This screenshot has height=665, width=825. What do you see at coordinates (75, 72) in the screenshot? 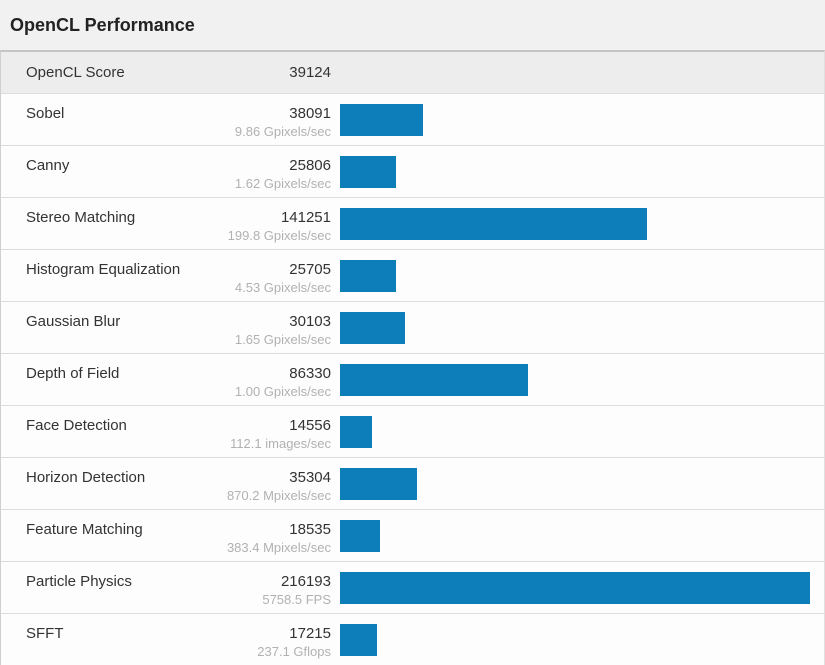
I see `opencl-score-label: OpenCL Score` at bounding box center [75, 72].